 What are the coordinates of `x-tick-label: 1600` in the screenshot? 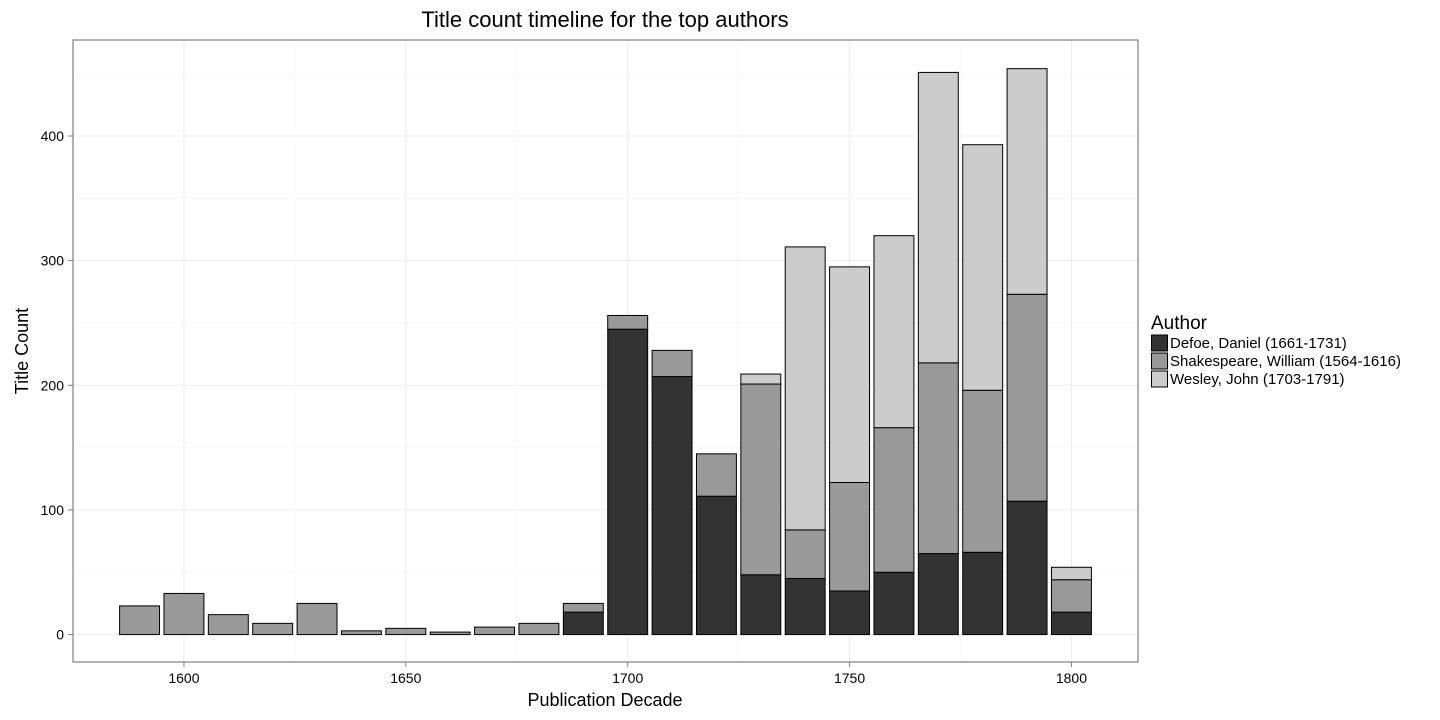 It's located at (183, 678).